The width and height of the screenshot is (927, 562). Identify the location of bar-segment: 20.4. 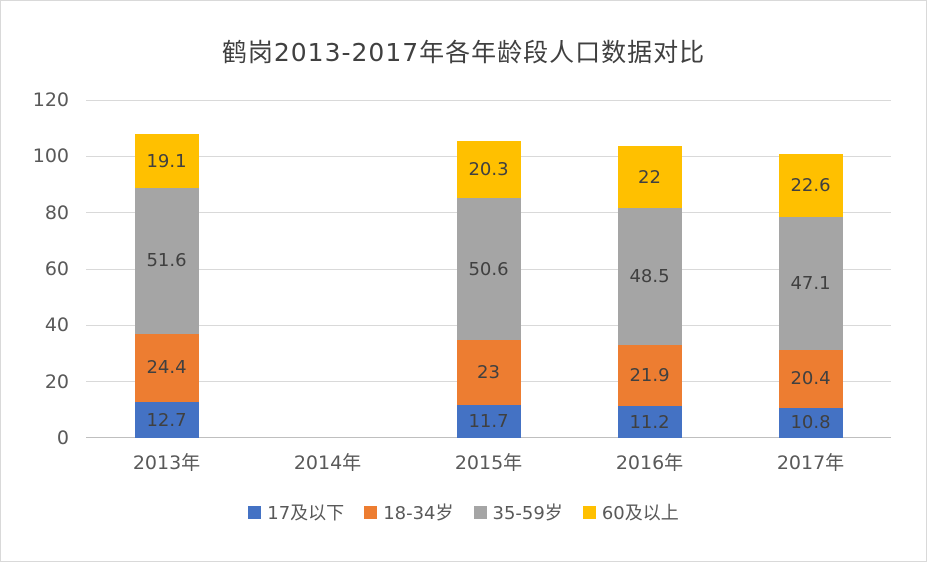
(810, 379).